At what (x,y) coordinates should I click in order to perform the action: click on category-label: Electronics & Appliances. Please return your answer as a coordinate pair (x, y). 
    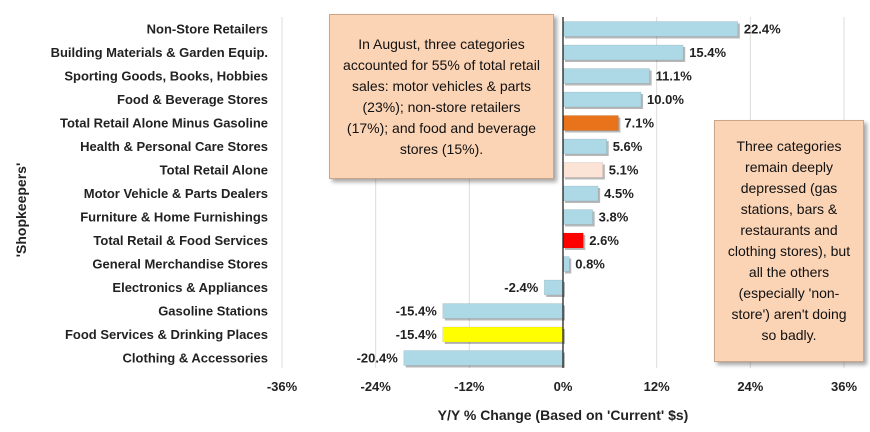
    Looking at the image, I should click on (190, 287).